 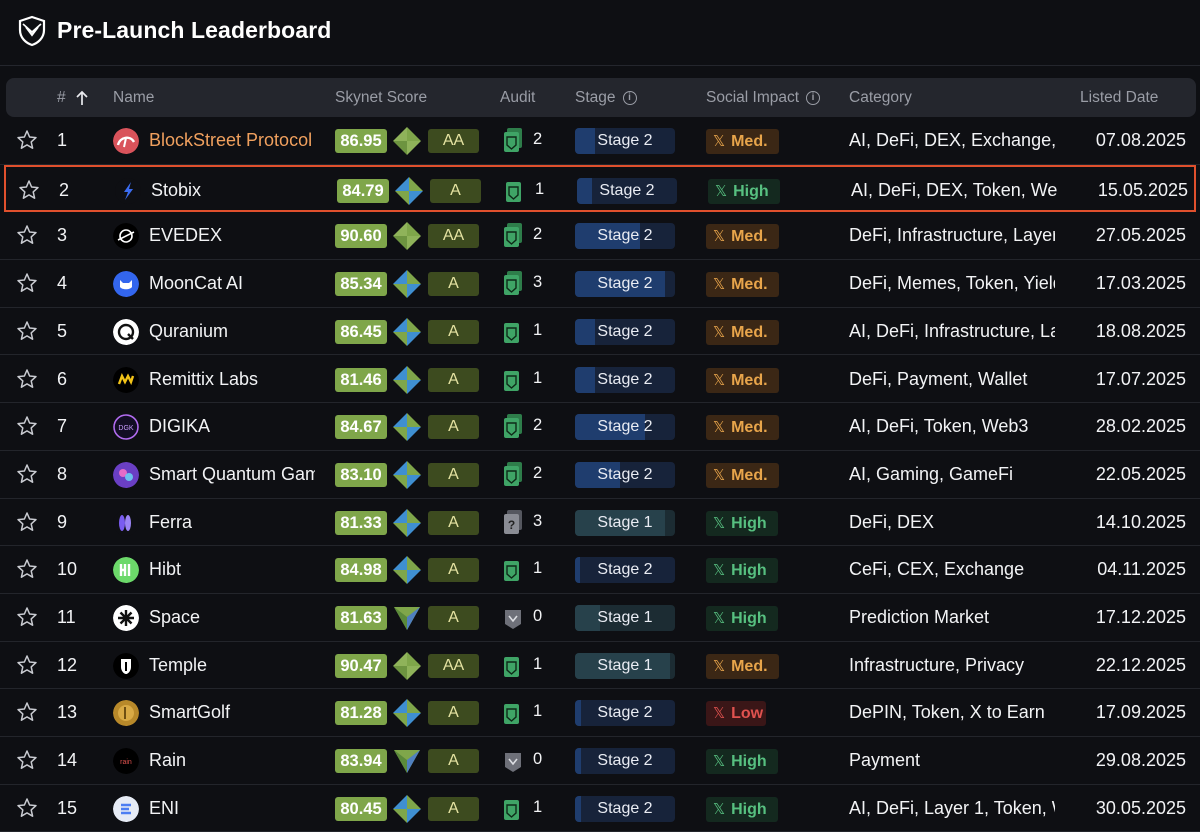 What do you see at coordinates (175, 617) in the screenshot?
I see `project-name: Space` at bounding box center [175, 617].